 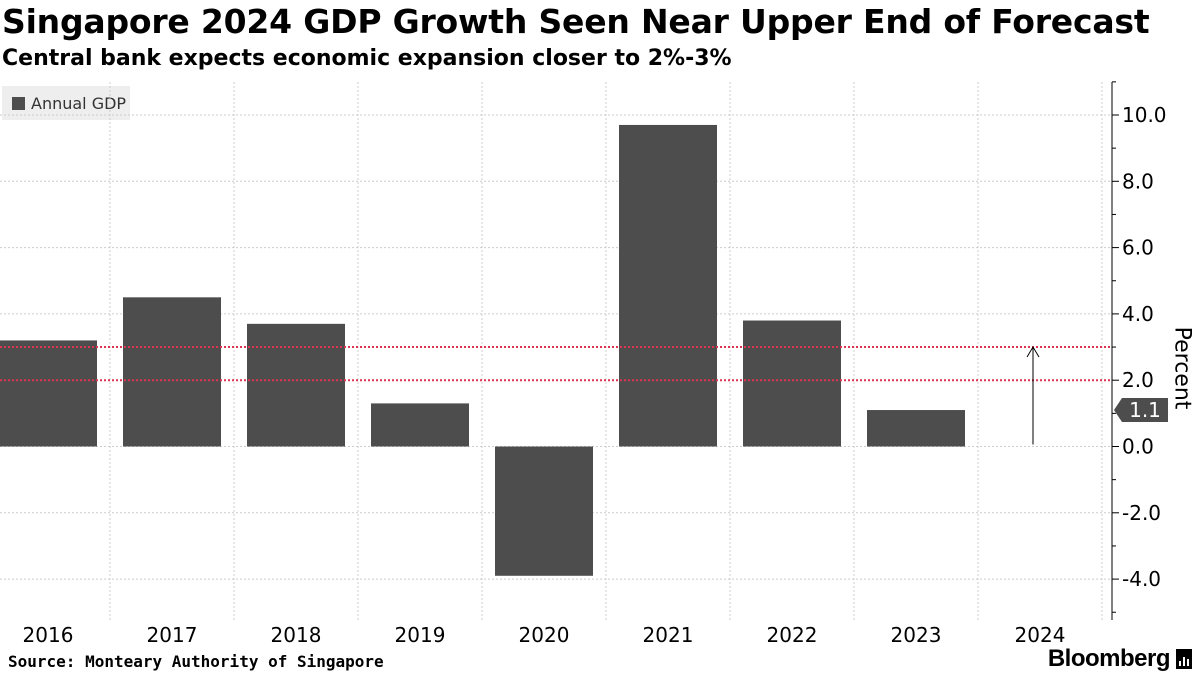 What do you see at coordinates (916, 428) in the screenshot?
I see `bar-2023` at bounding box center [916, 428].